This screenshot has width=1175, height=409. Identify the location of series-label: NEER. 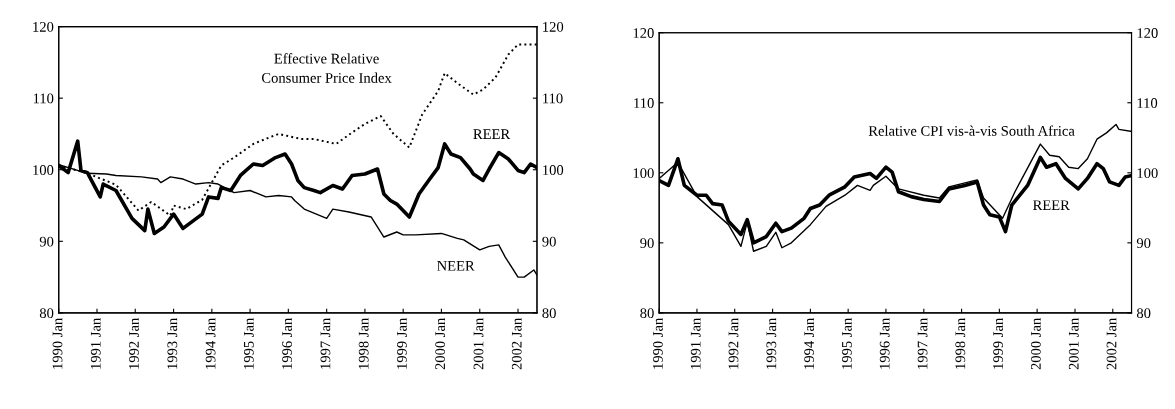
(456, 266).